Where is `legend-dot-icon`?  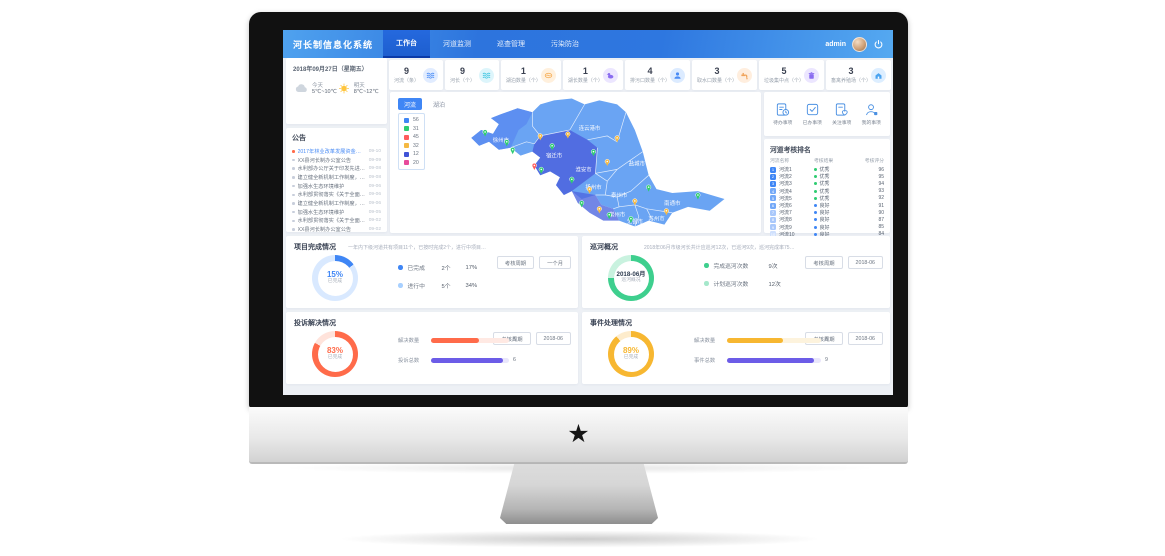 legend-dot-icon is located at coordinates (400, 267).